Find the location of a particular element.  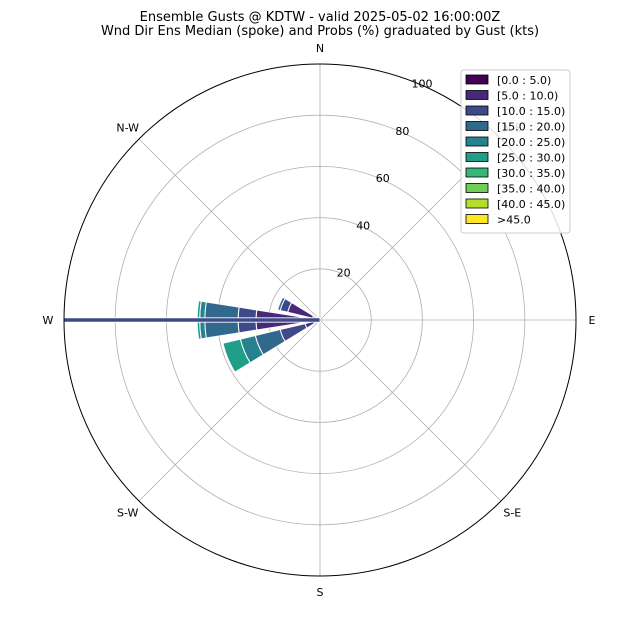

median-spoke is located at coordinates (192, 320).